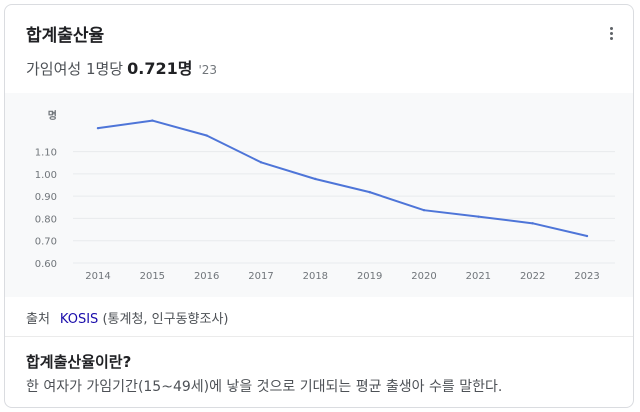  I want to click on x-tick-label: 2022, so click(532, 276).